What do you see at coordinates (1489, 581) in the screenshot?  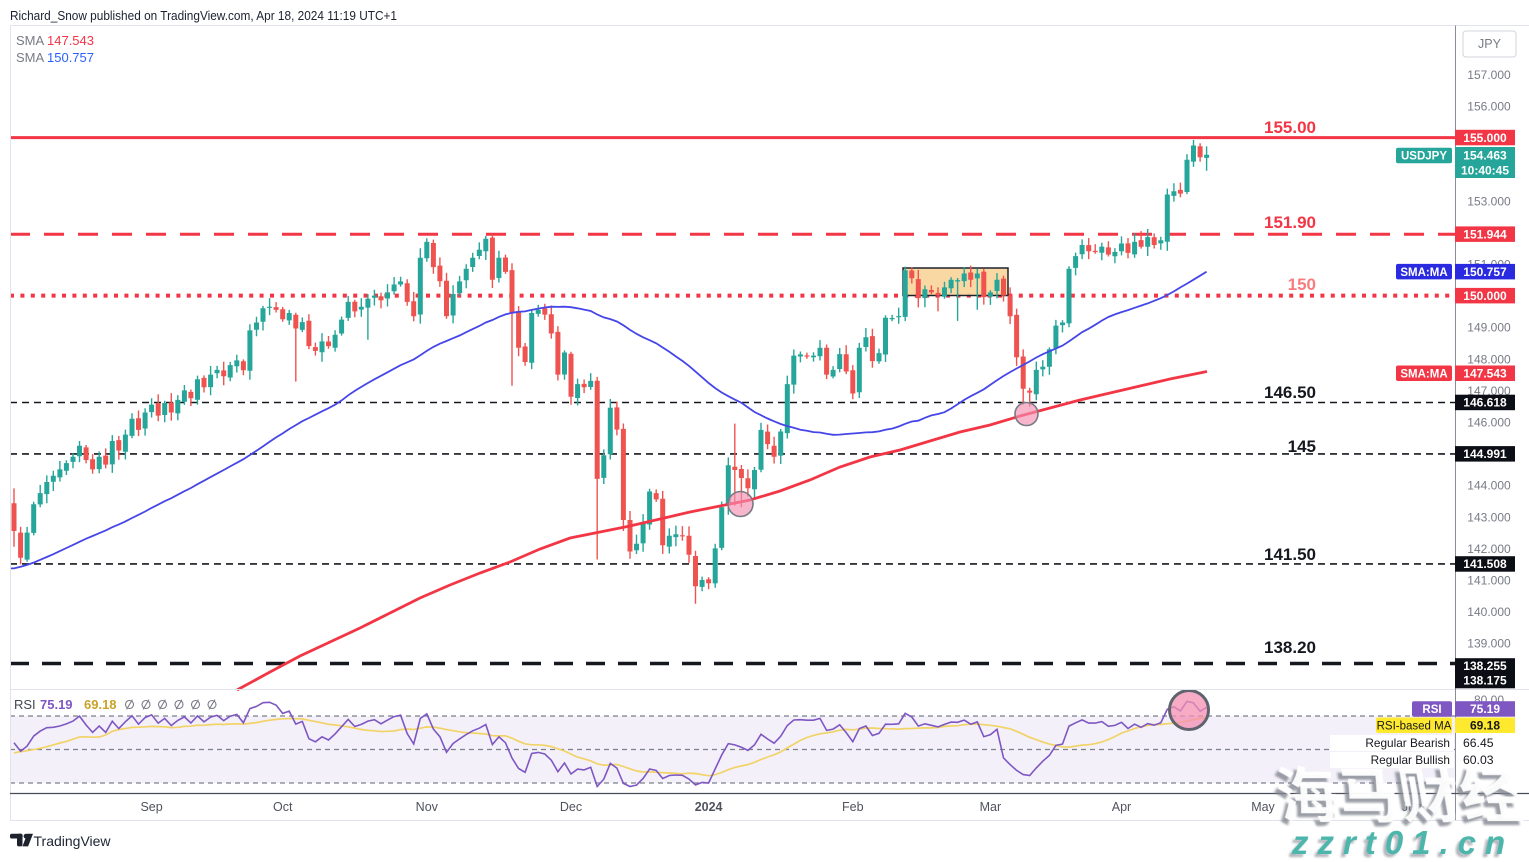 I see `svg-text: 141.000` at bounding box center [1489, 581].